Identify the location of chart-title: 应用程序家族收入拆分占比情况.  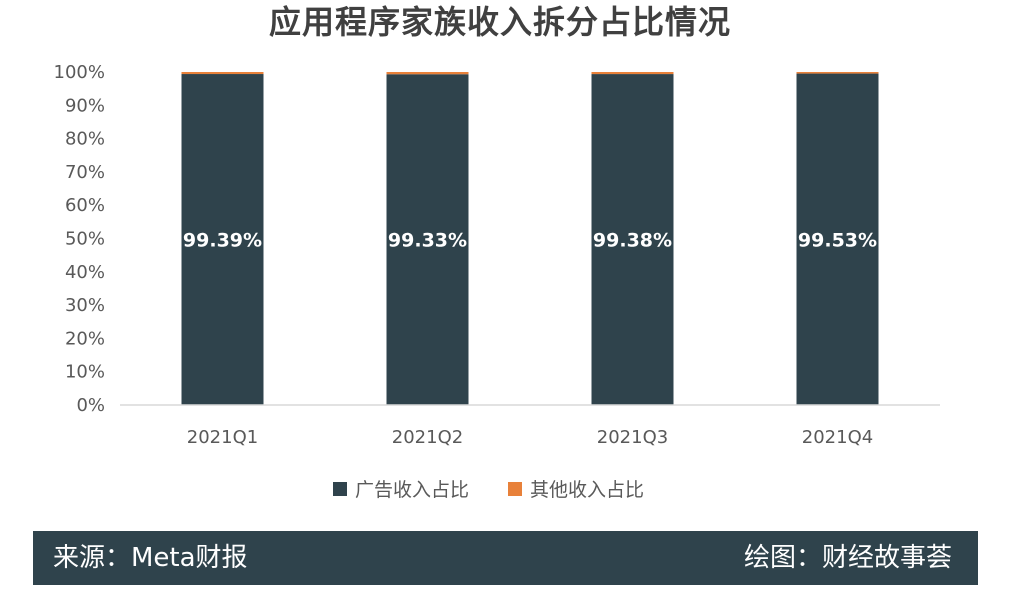
(499, 22).